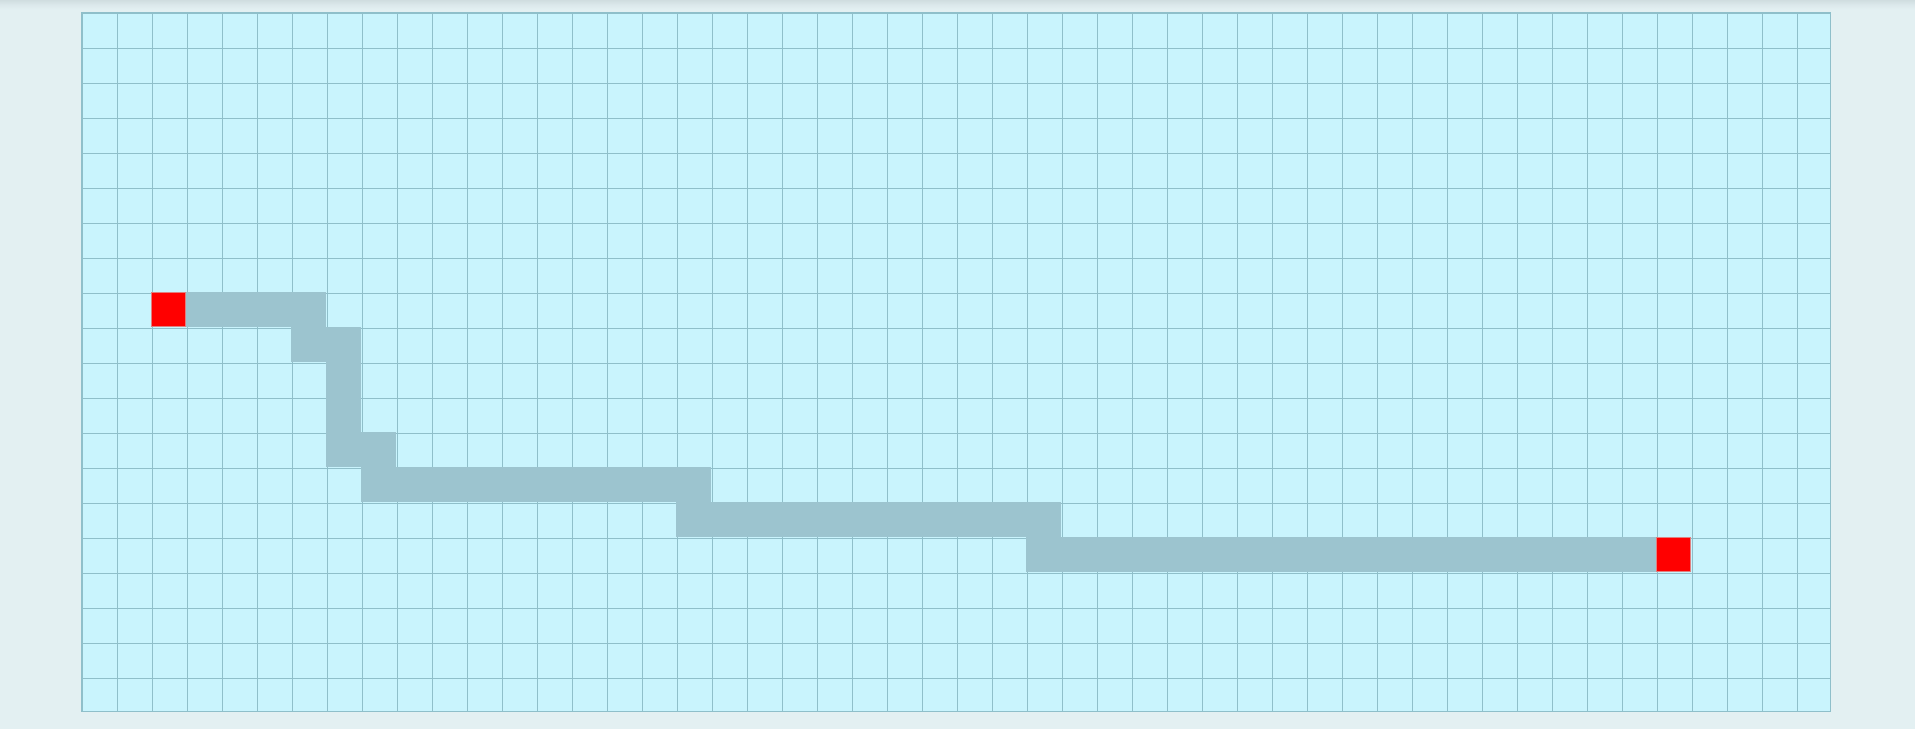  I want to click on start-endpoint, so click(168, 309).